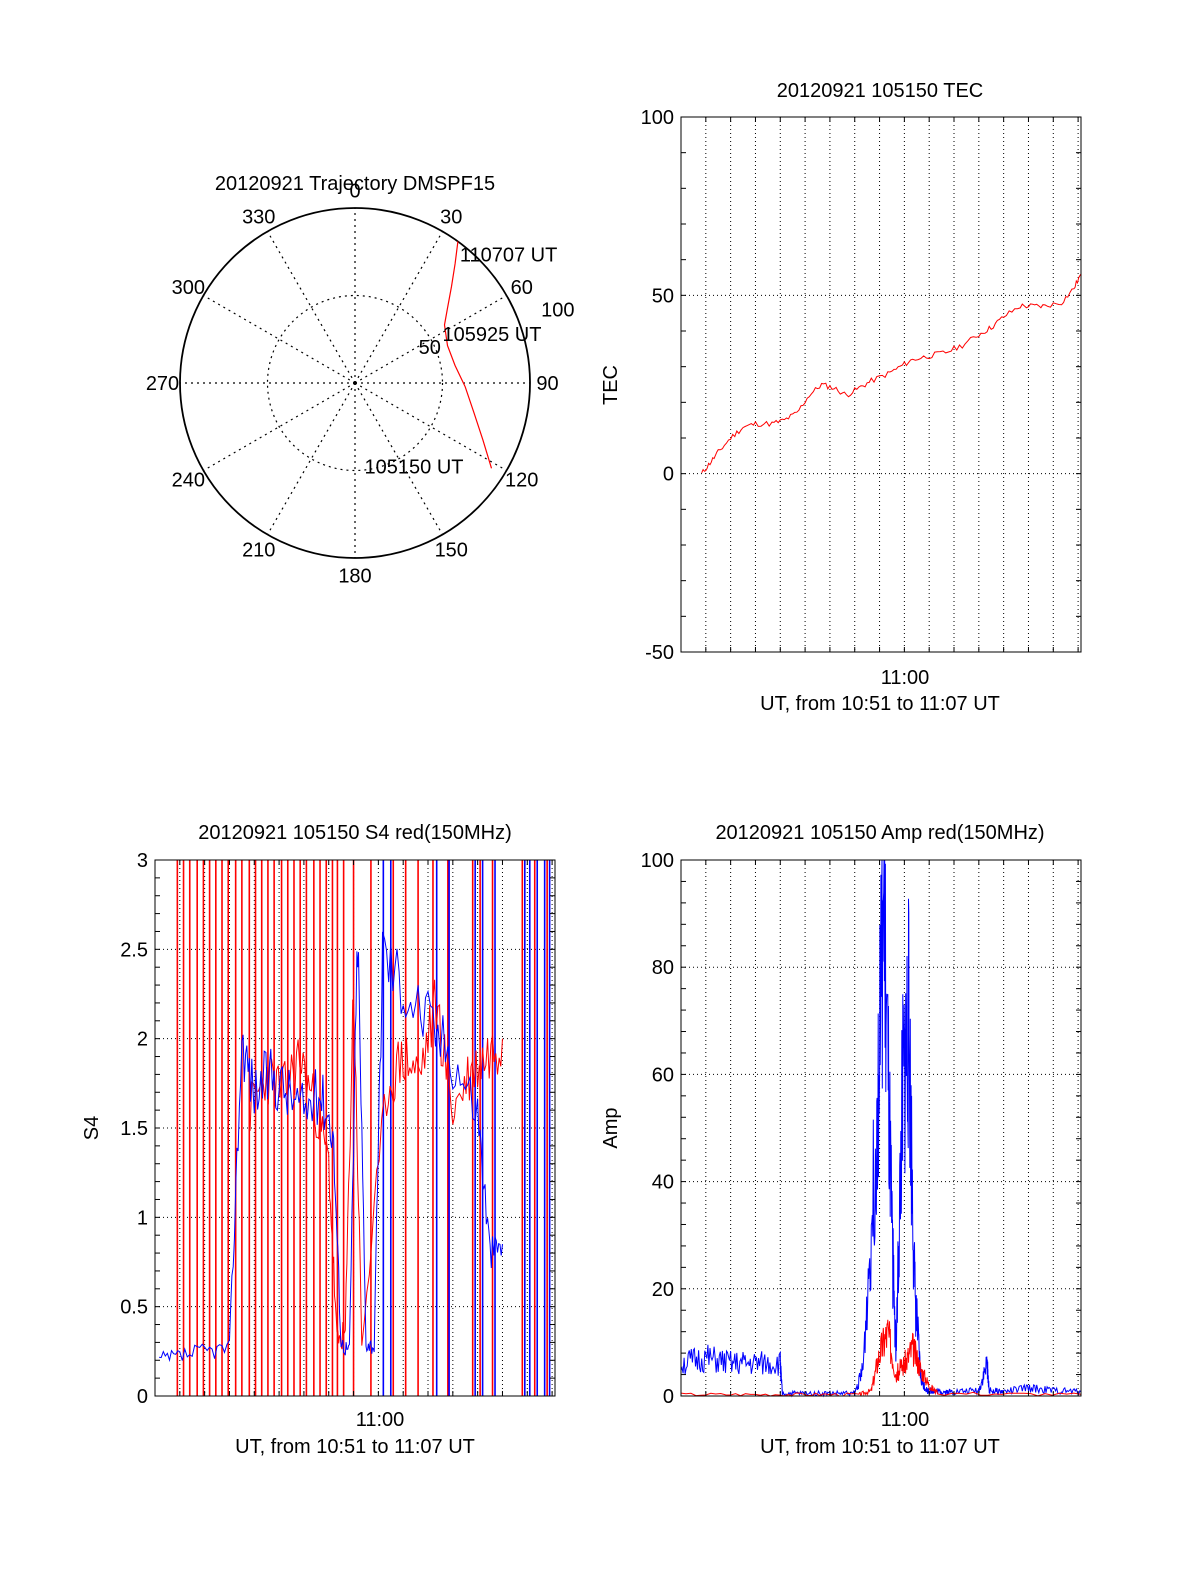 The height and width of the screenshot is (1575, 1200). I want to click on tec-plot-frame, so click(881, 384).